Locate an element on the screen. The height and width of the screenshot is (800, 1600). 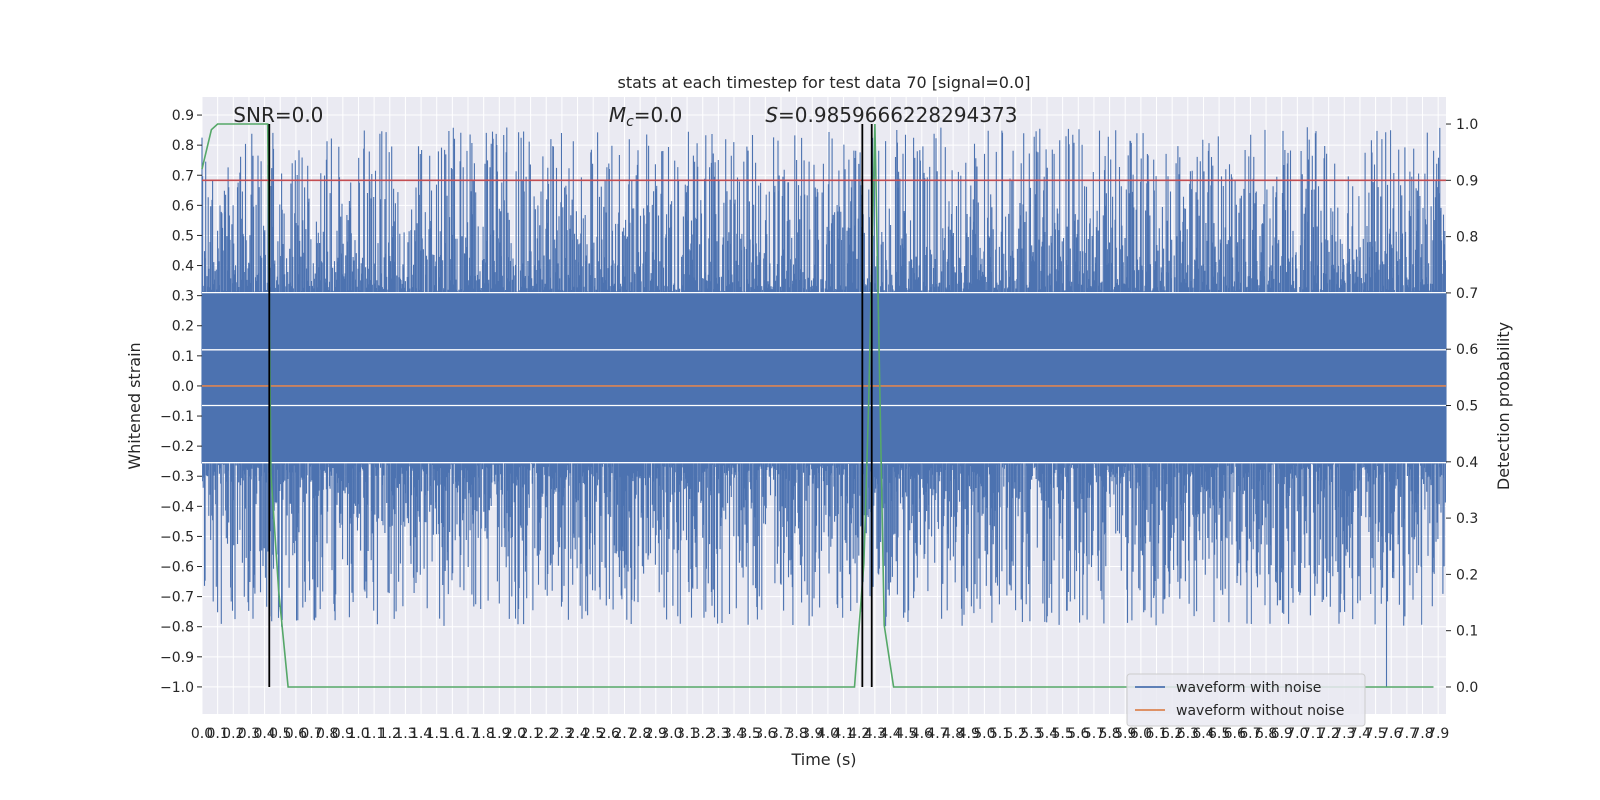
x-tick-label: 1.4 is located at coordinates (421, 734).